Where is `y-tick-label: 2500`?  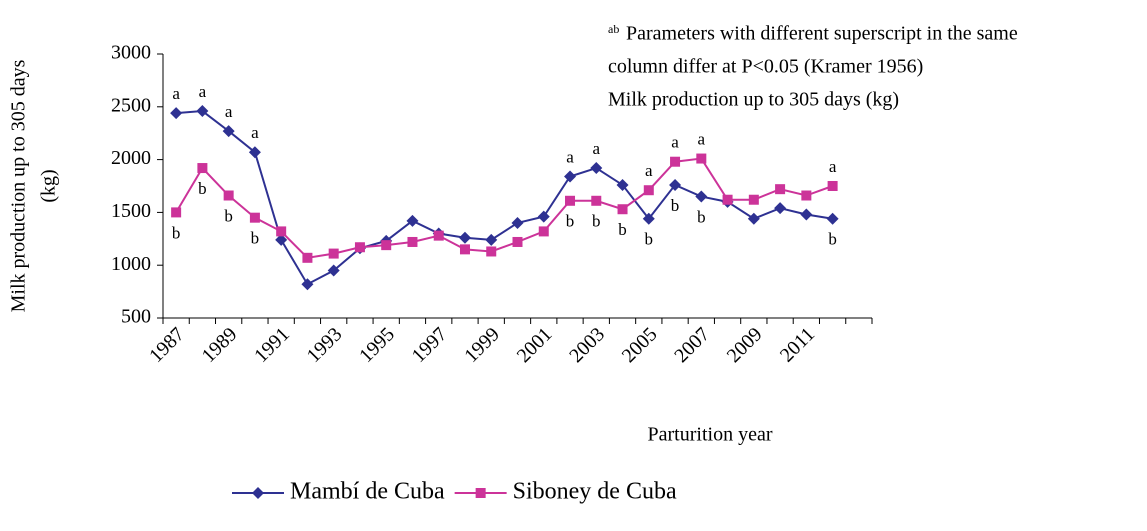
y-tick-label: 2500 is located at coordinates (131, 105).